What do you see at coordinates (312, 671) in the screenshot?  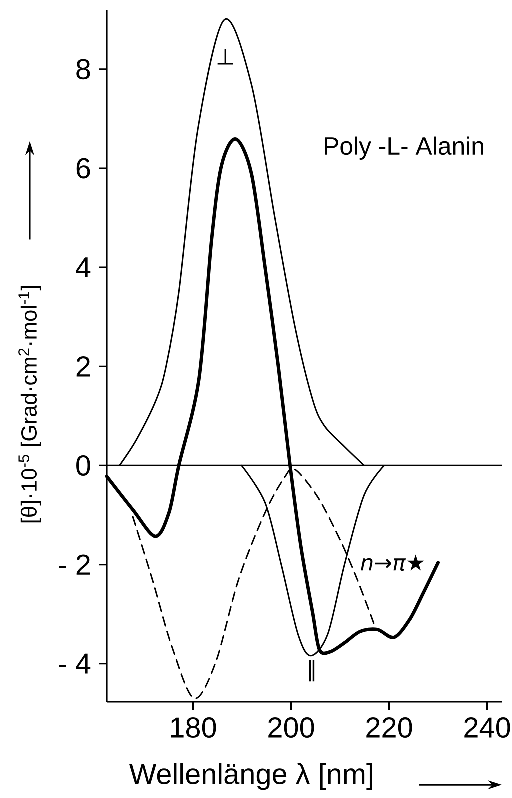 I see `annotation: ∥` at bounding box center [312, 671].